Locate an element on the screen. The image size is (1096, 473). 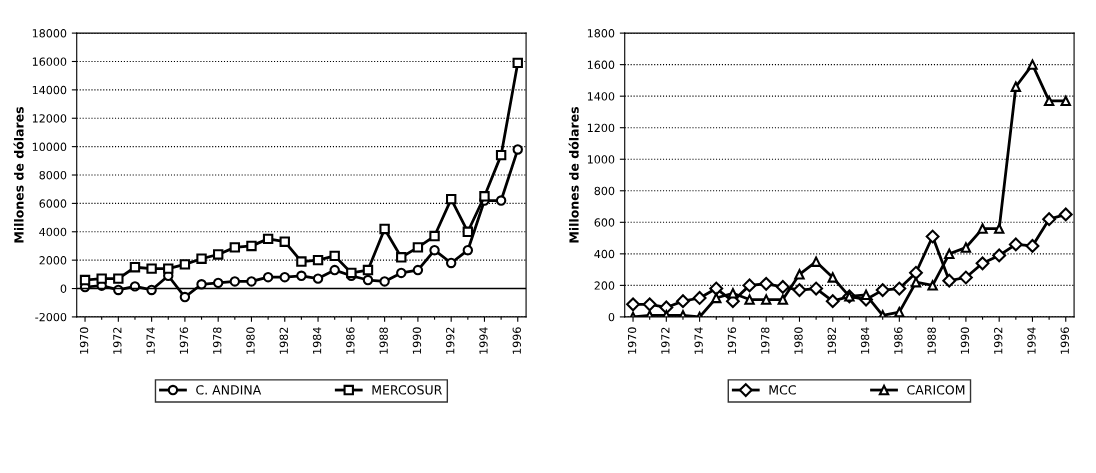
y-tick-label: 400 is located at coordinates (604, 254).